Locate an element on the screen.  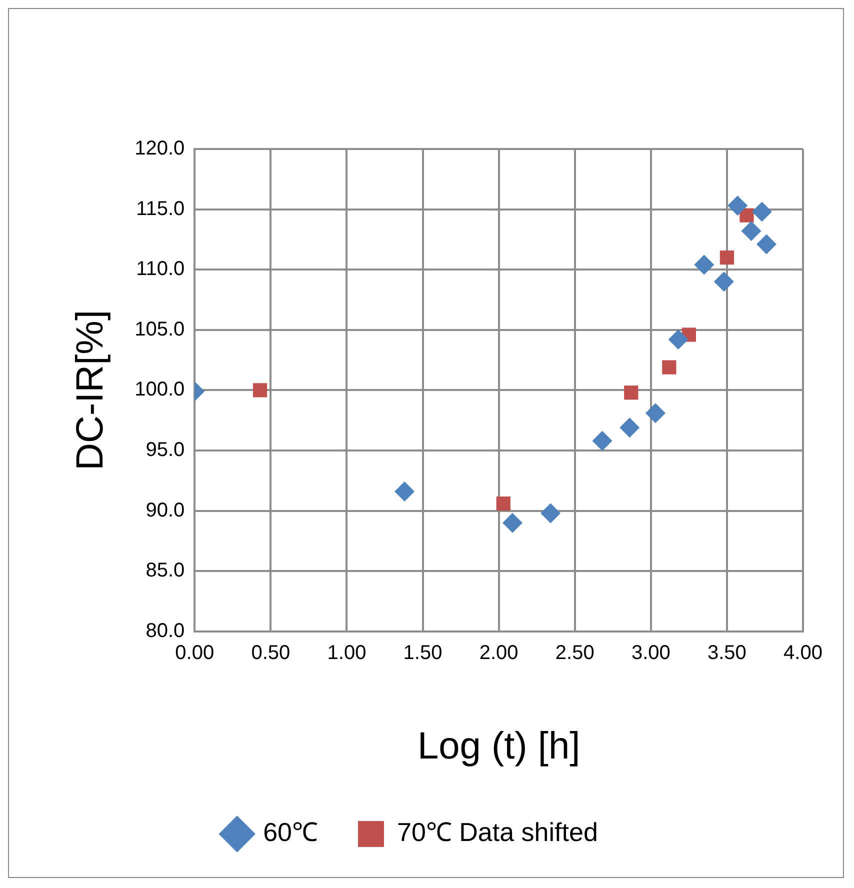
y-tick-label: 85.0 is located at coordinates (165, 571).